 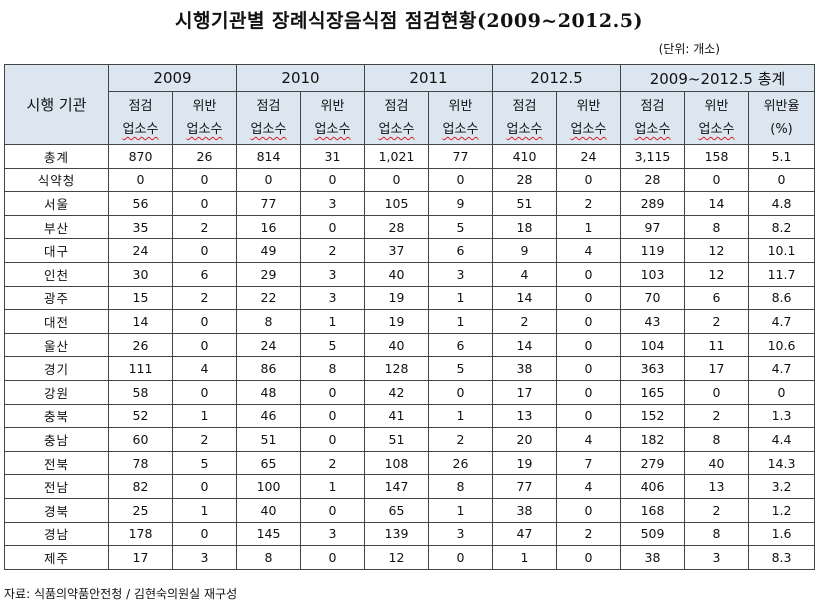 I want to click on agency-name-cell: 충남, so click(x=56, y=439).